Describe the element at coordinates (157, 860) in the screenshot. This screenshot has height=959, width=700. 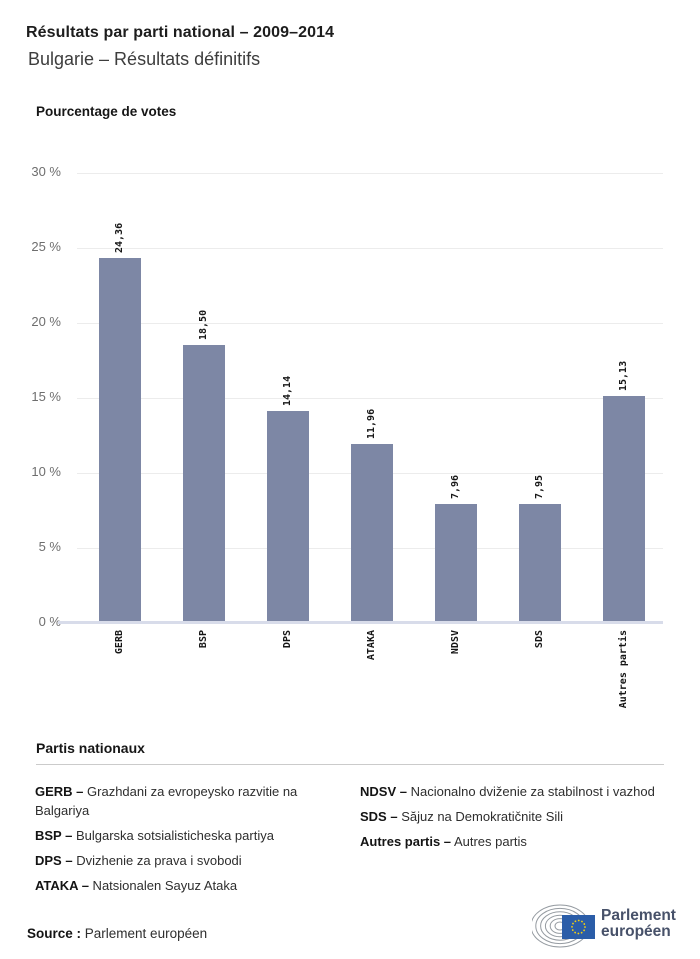
I see `legend-item-name: Dvizhenie za prava i svobodi` at that location.